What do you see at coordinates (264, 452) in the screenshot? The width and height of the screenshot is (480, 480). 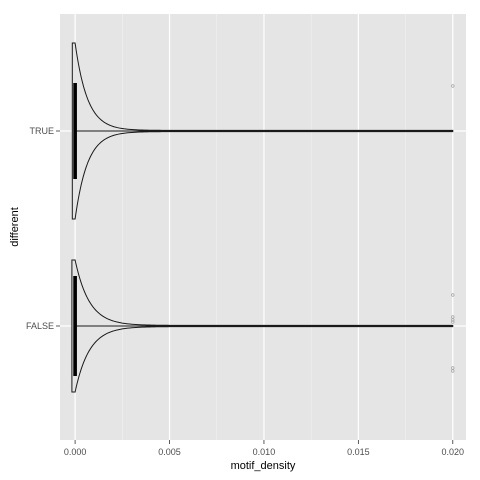 I see `x-tick-label: 0.010` at bounding box center [264, 452].